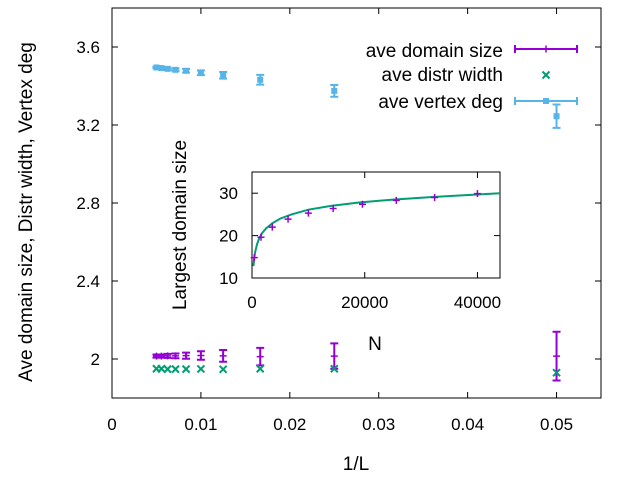 The width and height of the screenshot is (640, 480). I want to click on main-y-tick-label: 2.4, so click(88, 281).